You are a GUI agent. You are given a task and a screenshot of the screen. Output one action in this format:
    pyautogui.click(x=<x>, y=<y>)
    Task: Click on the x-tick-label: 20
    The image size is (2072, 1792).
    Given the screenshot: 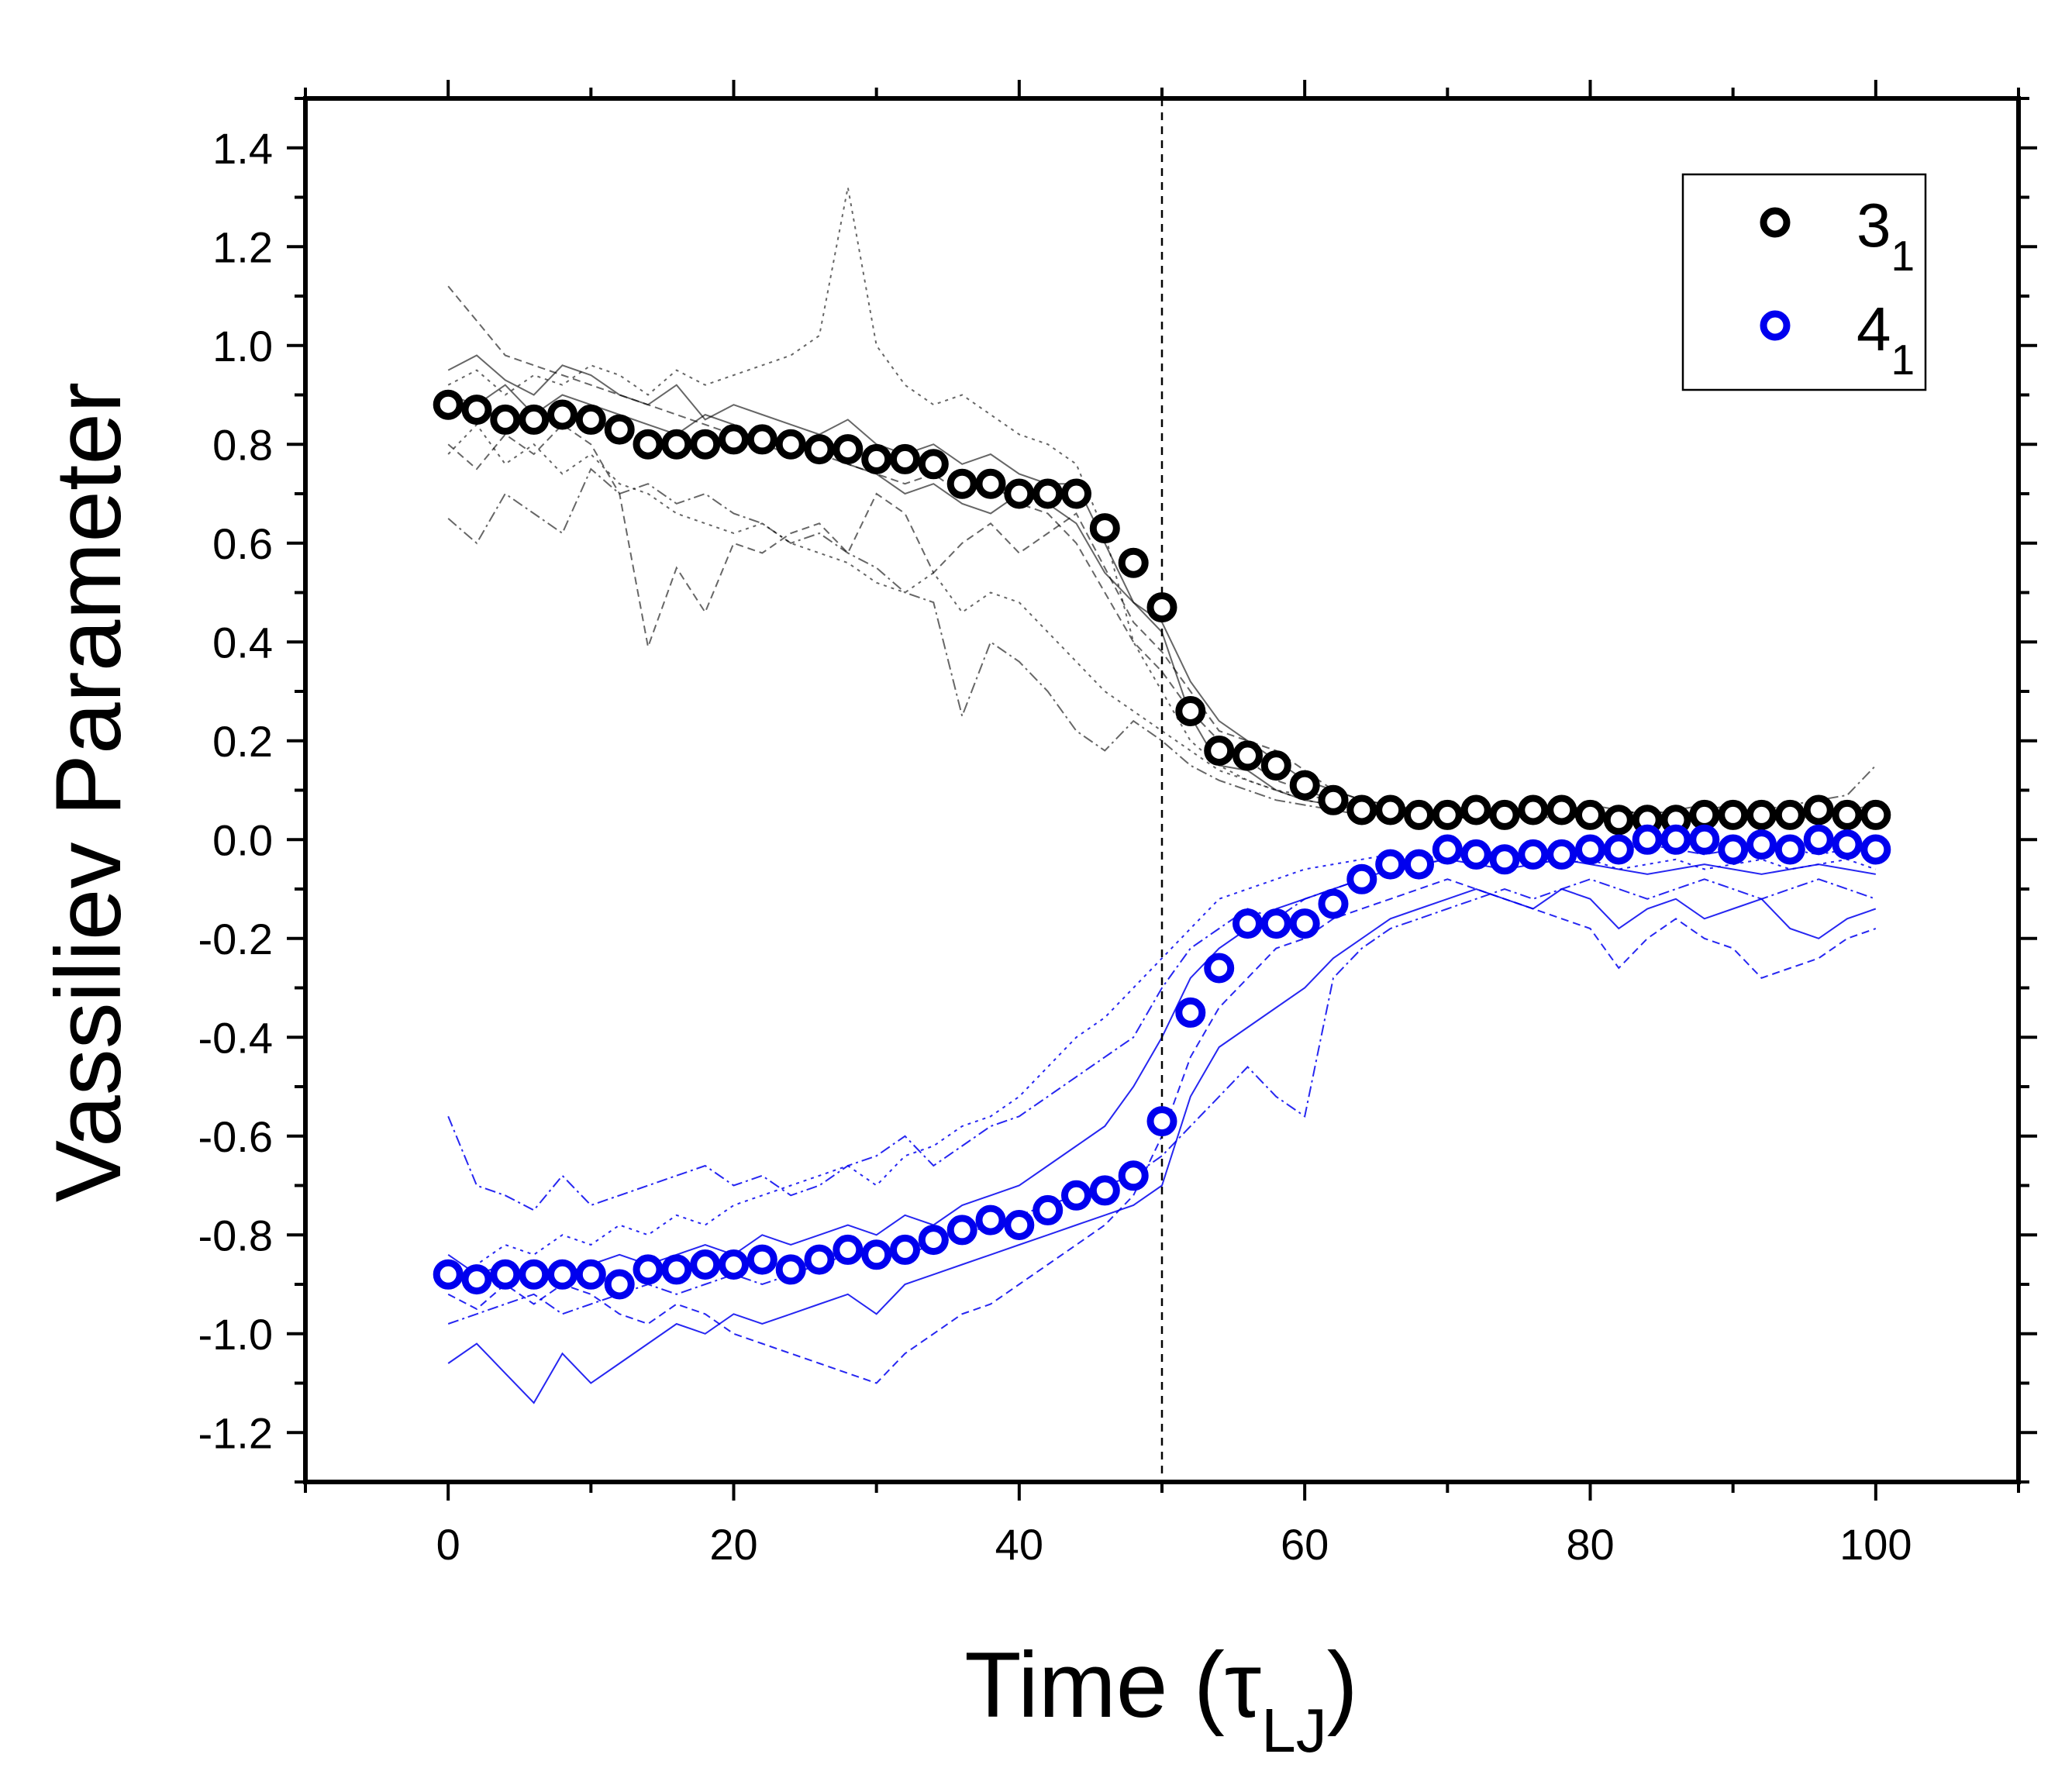 What is the action you would take?
    pyautogui.click(x=733, y=1544)
    